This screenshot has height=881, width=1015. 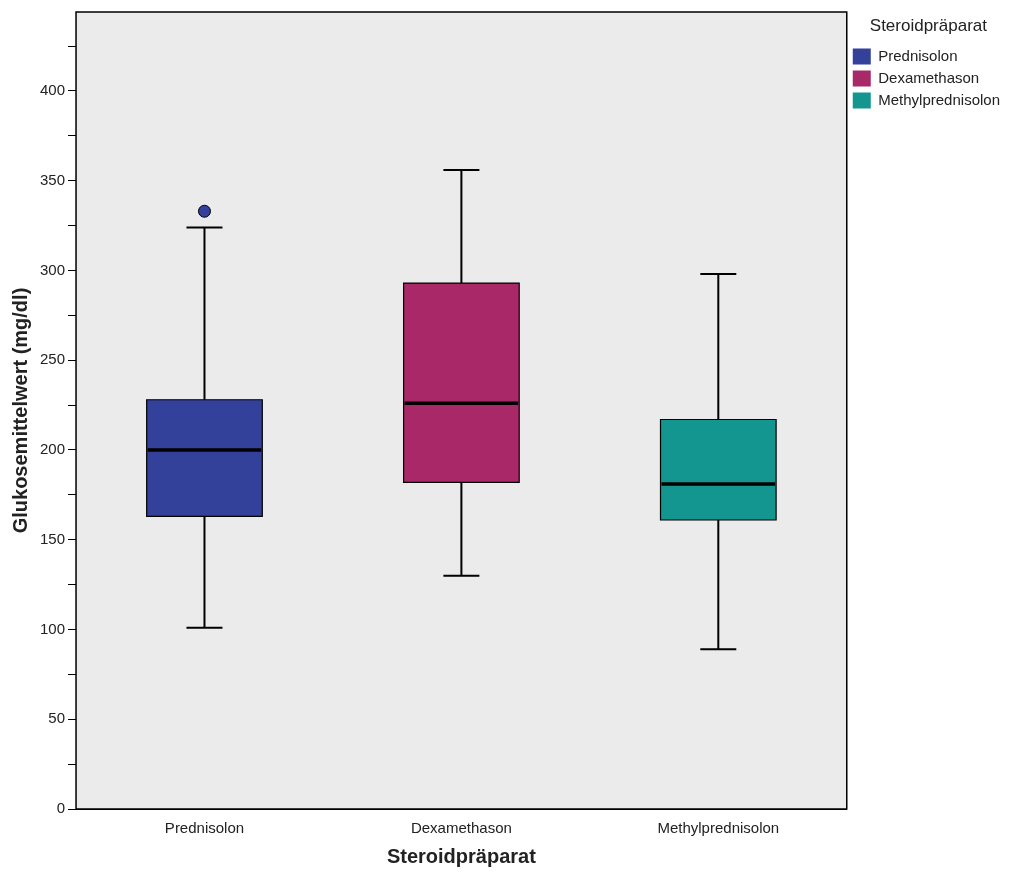 What do you see at coordinates (19, 410) in the screenshot?
I see `y-axis-title: Glukosemittelwert (mg/dl)` at bounding box center [19, 410].